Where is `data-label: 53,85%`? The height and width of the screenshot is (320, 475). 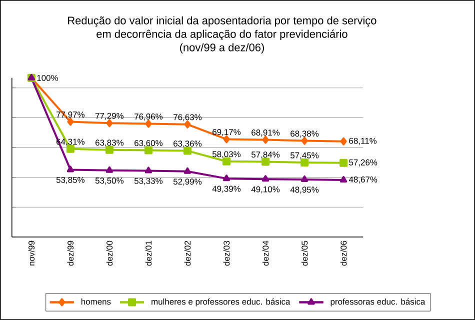
data-label: 53,85% is located at coordinates (70, 180).